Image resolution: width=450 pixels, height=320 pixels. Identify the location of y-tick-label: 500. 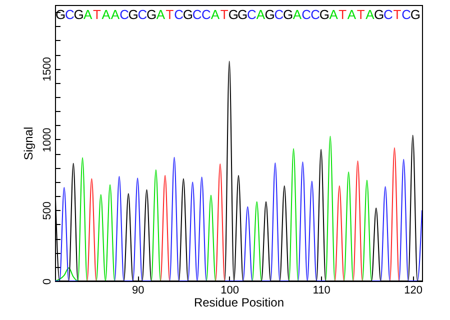
(48, 211).